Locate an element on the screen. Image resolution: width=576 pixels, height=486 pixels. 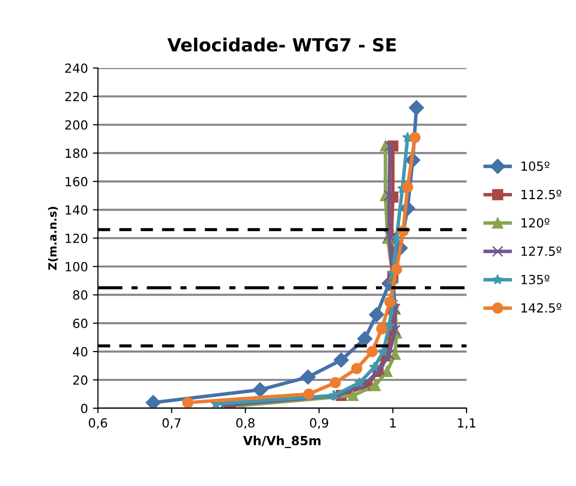
y-tick-label: 200 is located at coordinates (76, 125).